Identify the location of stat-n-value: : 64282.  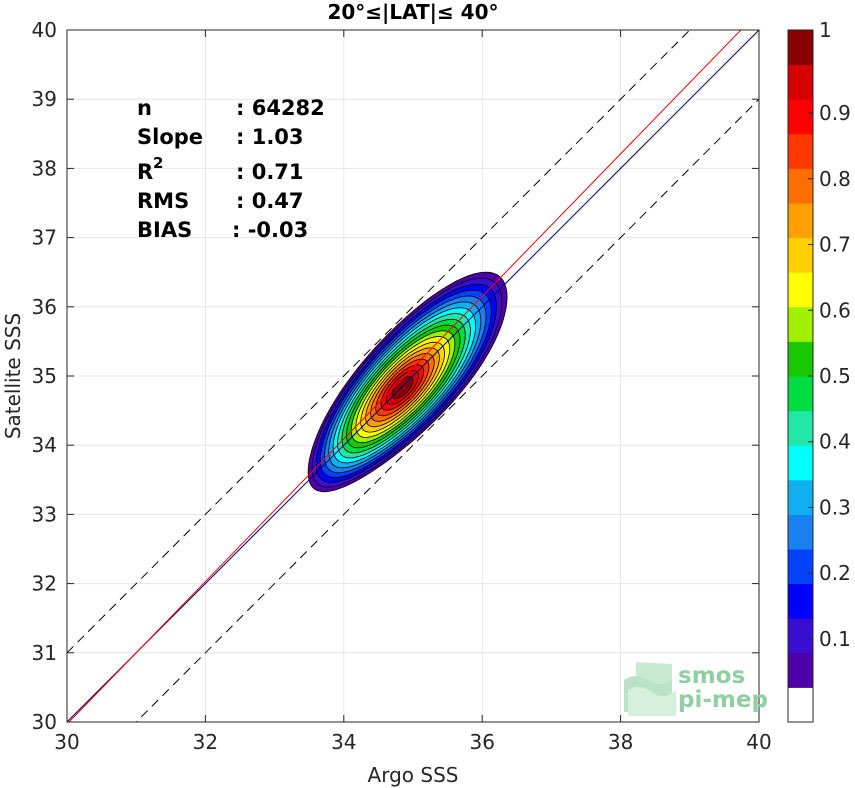
(280, 108).